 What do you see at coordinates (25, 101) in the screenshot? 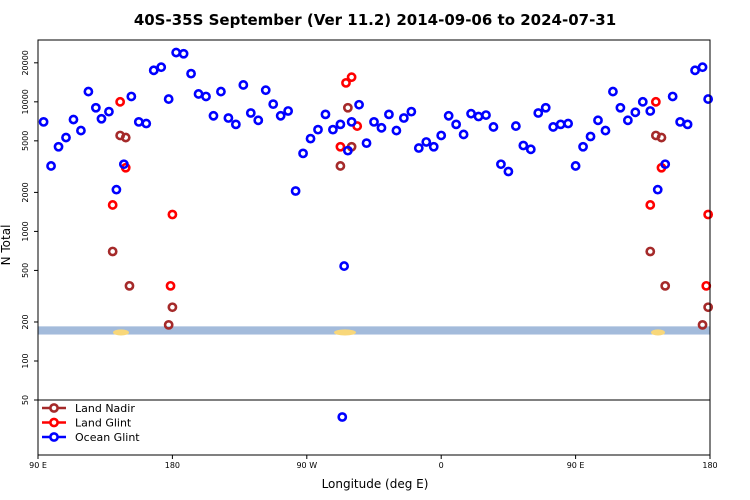
I see `y-tick-label: 10000` at bounding box center [25, 101].